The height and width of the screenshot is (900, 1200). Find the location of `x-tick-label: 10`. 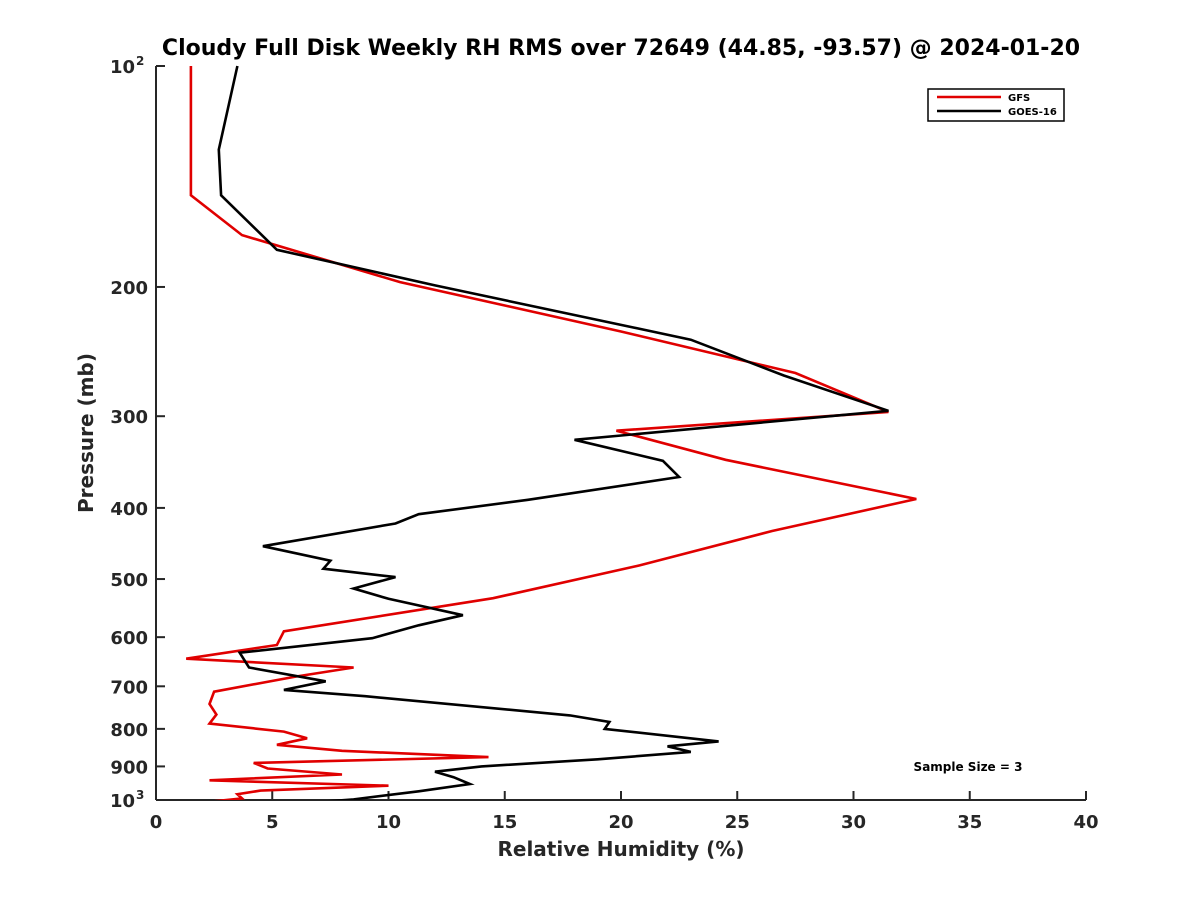

x-tick-label: 10 is located at coordinates (388, 822).